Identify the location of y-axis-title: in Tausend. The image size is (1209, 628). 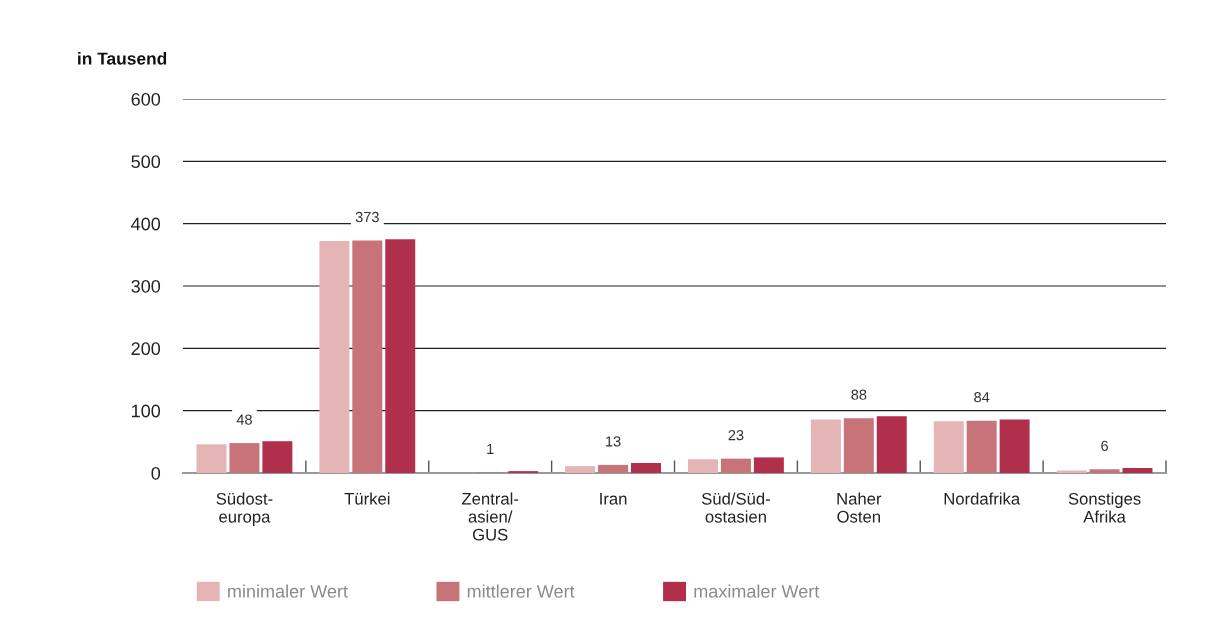
(122, 58).